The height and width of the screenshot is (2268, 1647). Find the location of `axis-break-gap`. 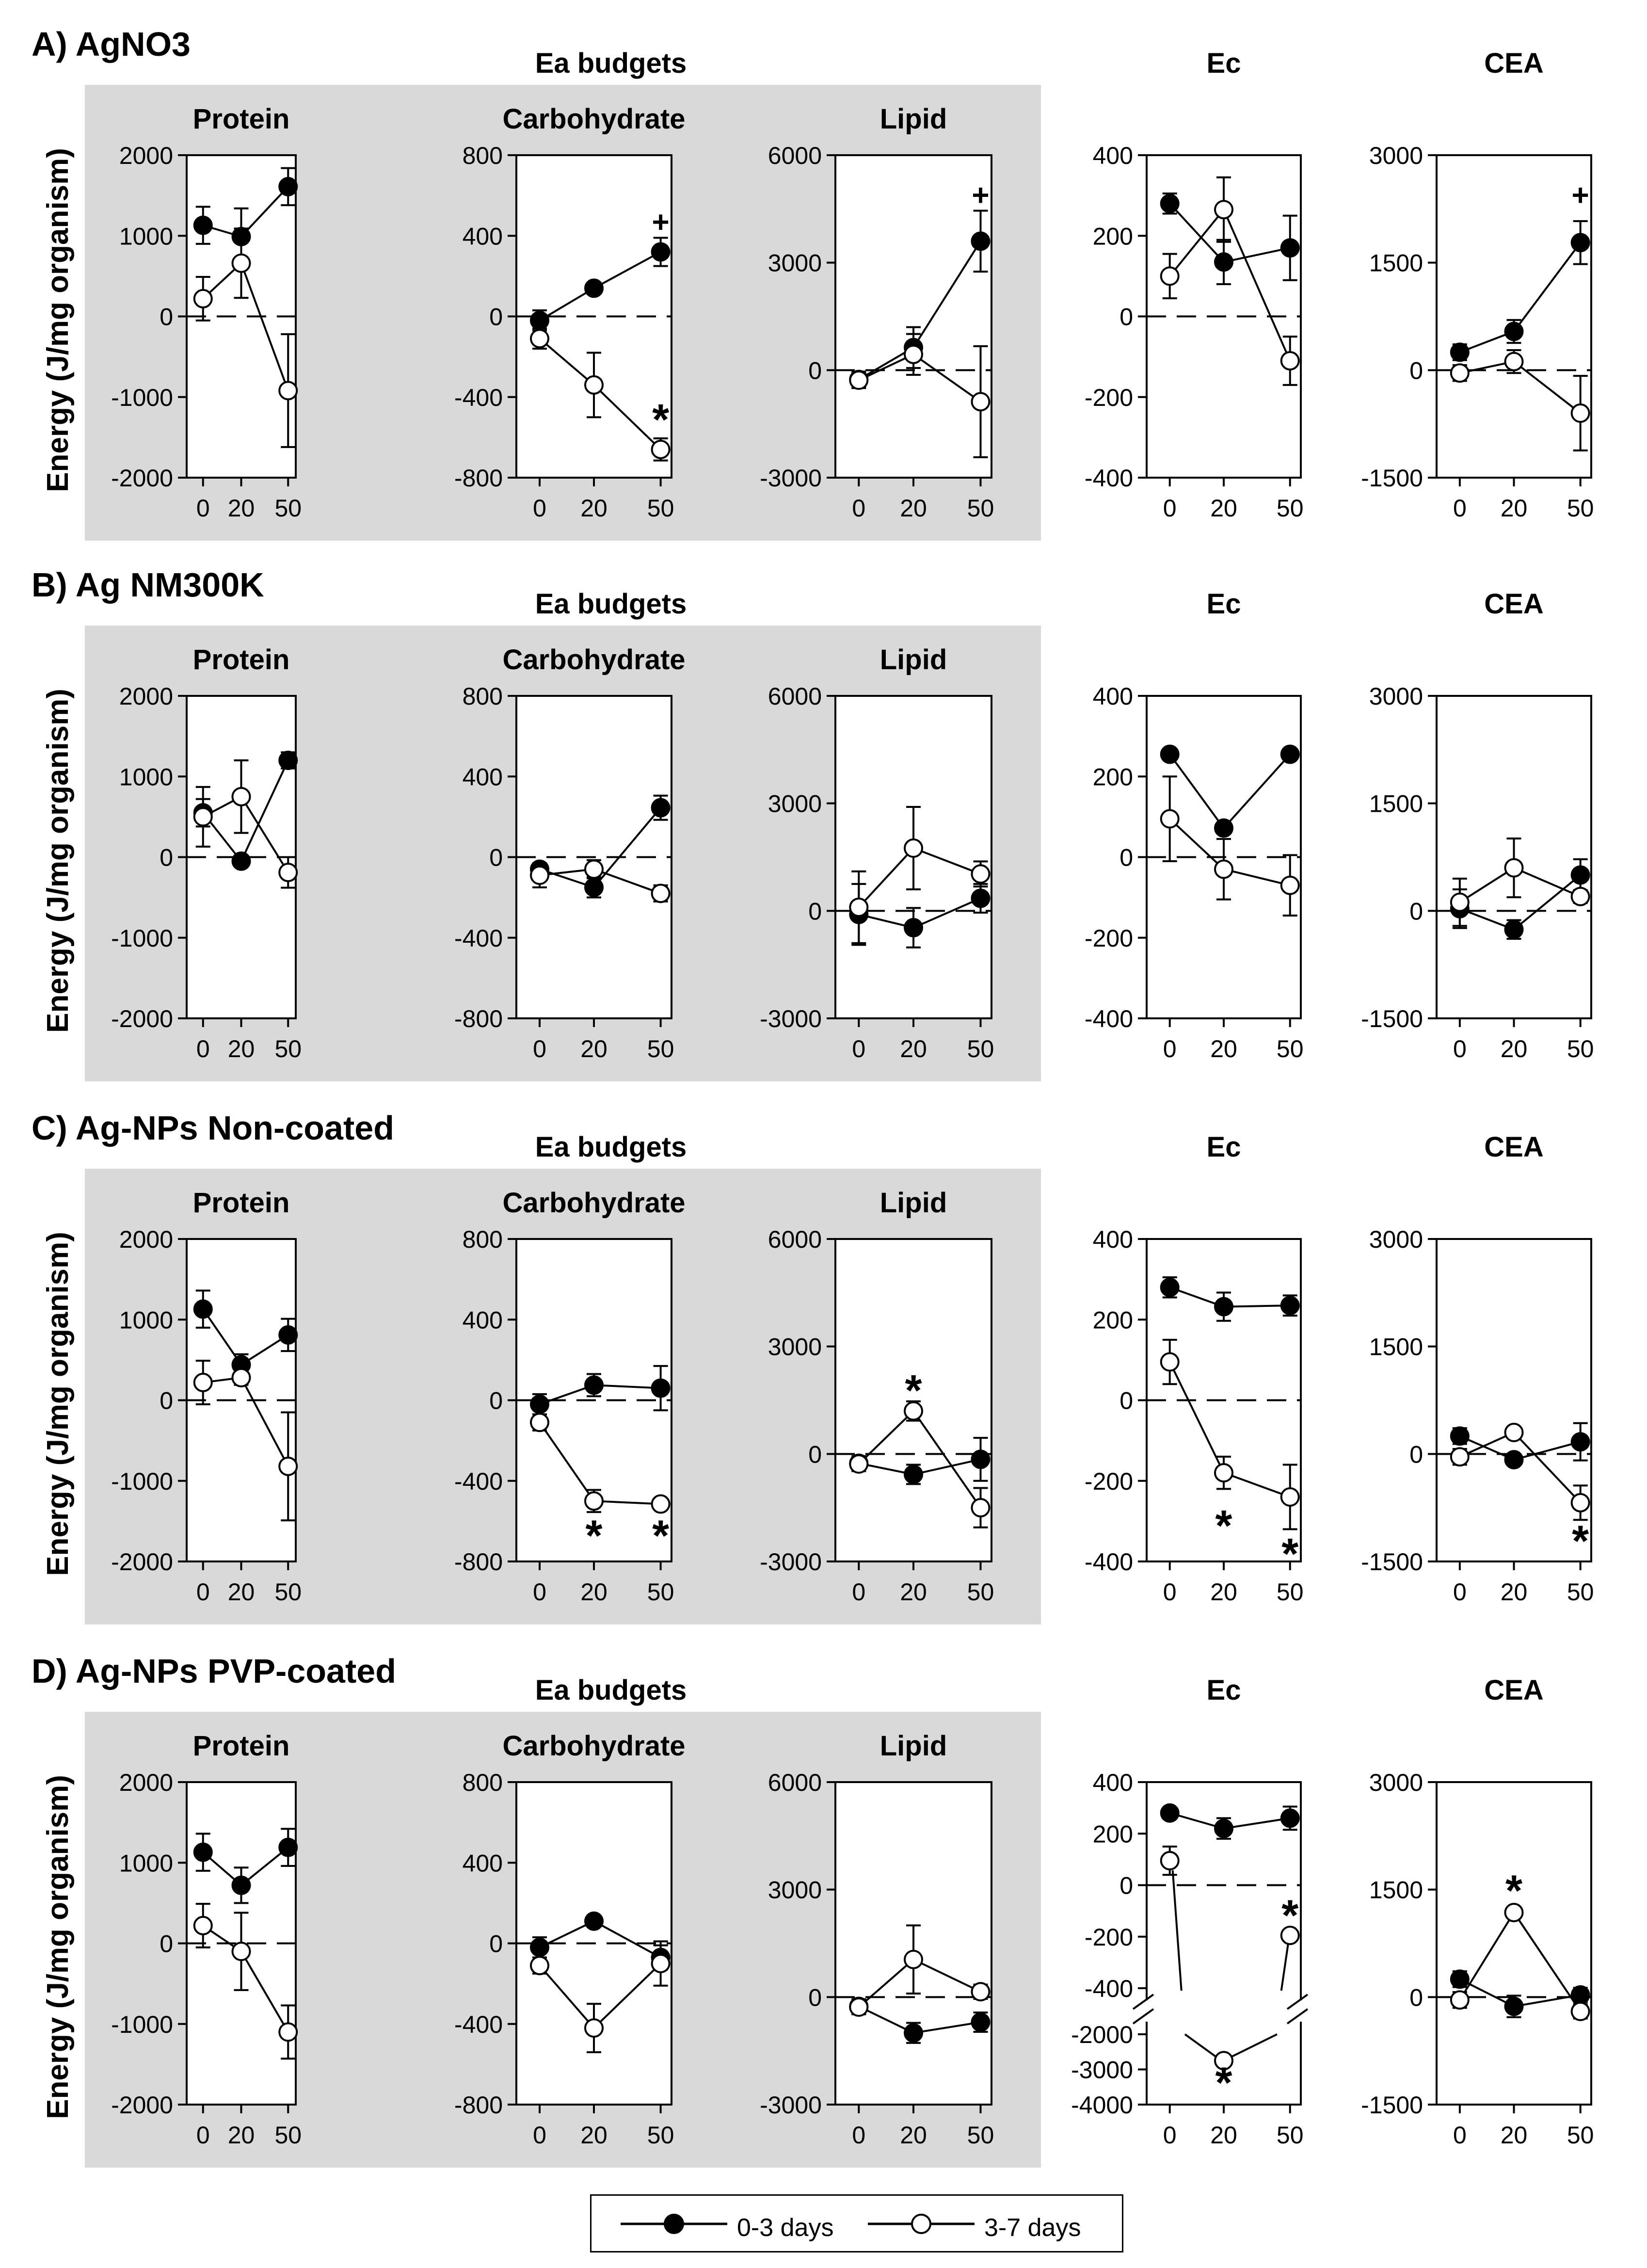

axis-break-gap is located at coordinates (1224, 2011).